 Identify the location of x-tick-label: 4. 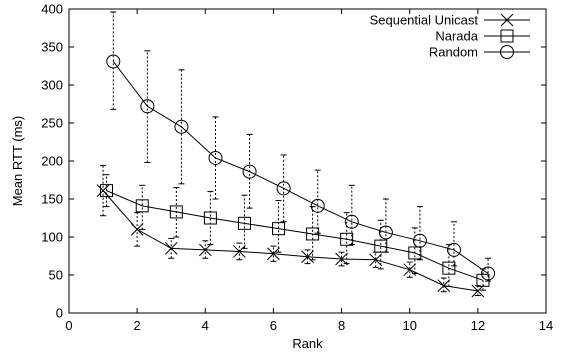
(205, 325).